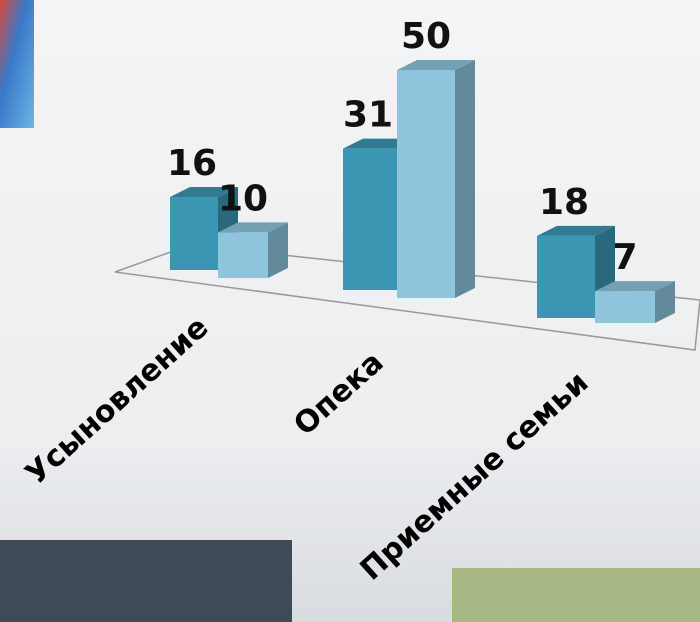 This screenshot has height=622, width=700. What do you see at coordinates (426, 36) in the screenshot?
I see `value-label: 50` at bounding box center [426, 36].